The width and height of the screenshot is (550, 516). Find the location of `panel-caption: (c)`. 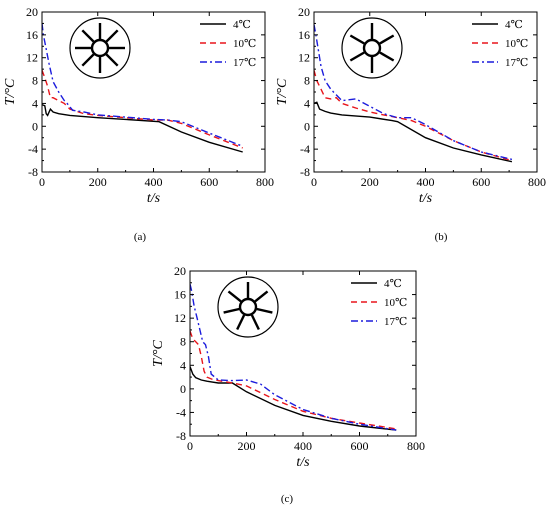

panel-caption: (c) is located at coordinates (287, 499).